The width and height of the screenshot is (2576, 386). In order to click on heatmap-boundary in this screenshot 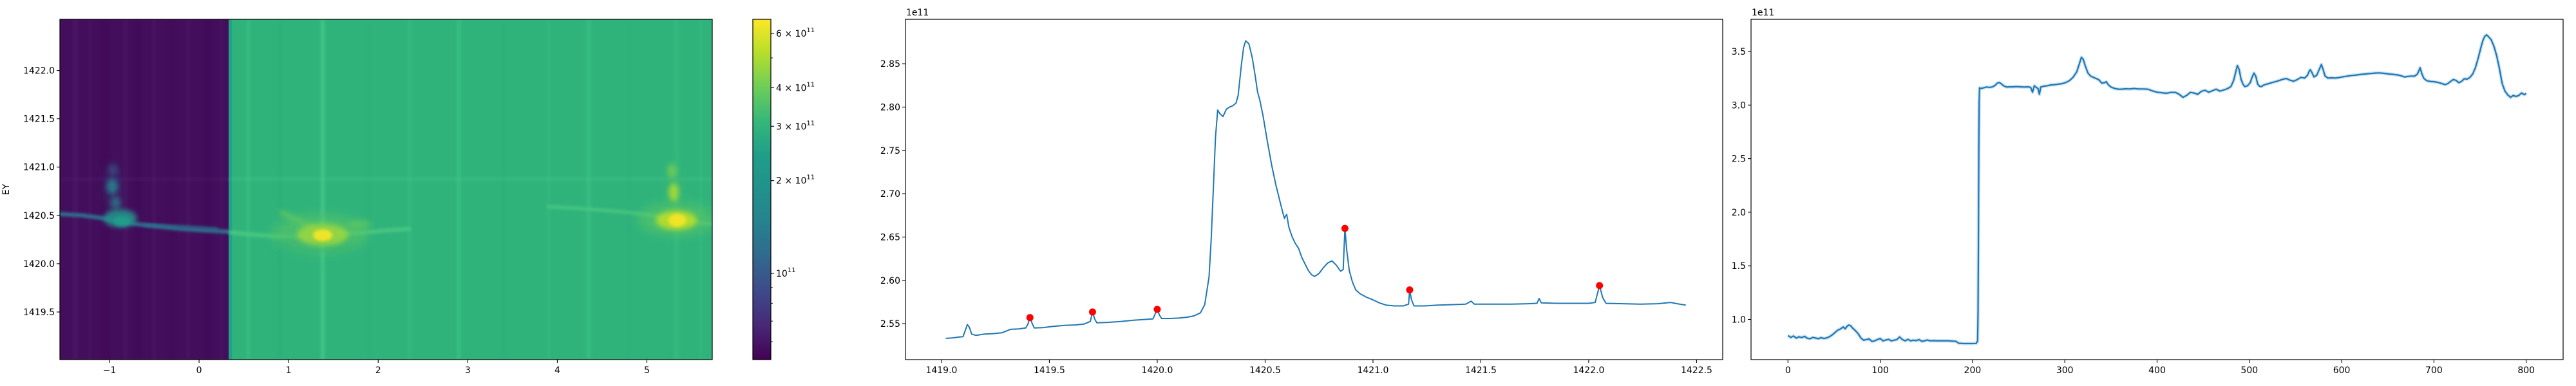, I will do `click(231, 189)`.